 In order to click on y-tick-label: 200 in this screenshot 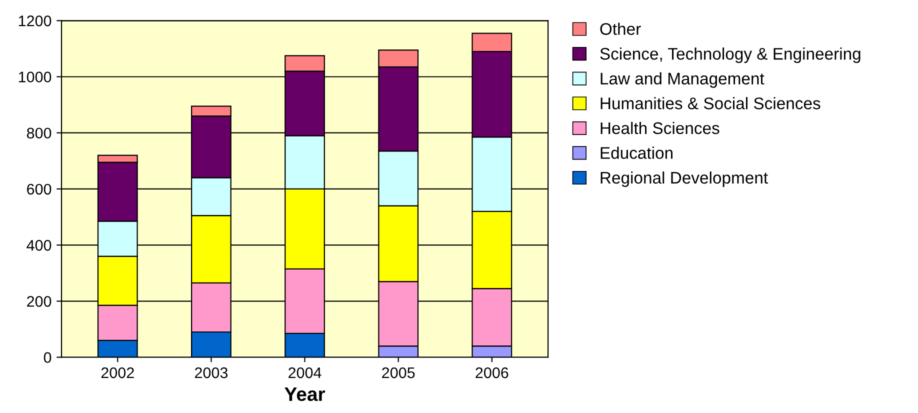, I will do `click(39, 301)`.